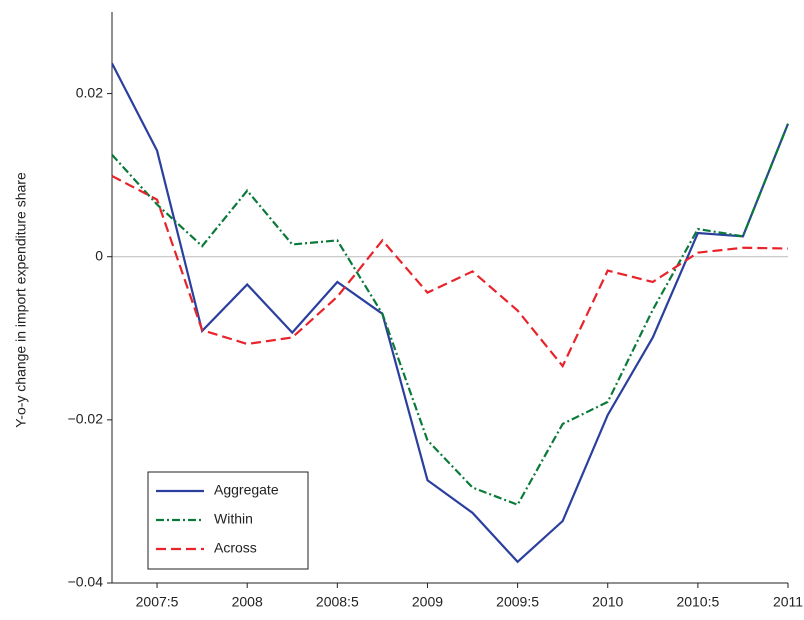 The width and height of the screenshot is (804, 620). What do you see at coordinates (233, 519) in the screenshot?
I see `legend-label: Within` at bounding box center [233, 519].